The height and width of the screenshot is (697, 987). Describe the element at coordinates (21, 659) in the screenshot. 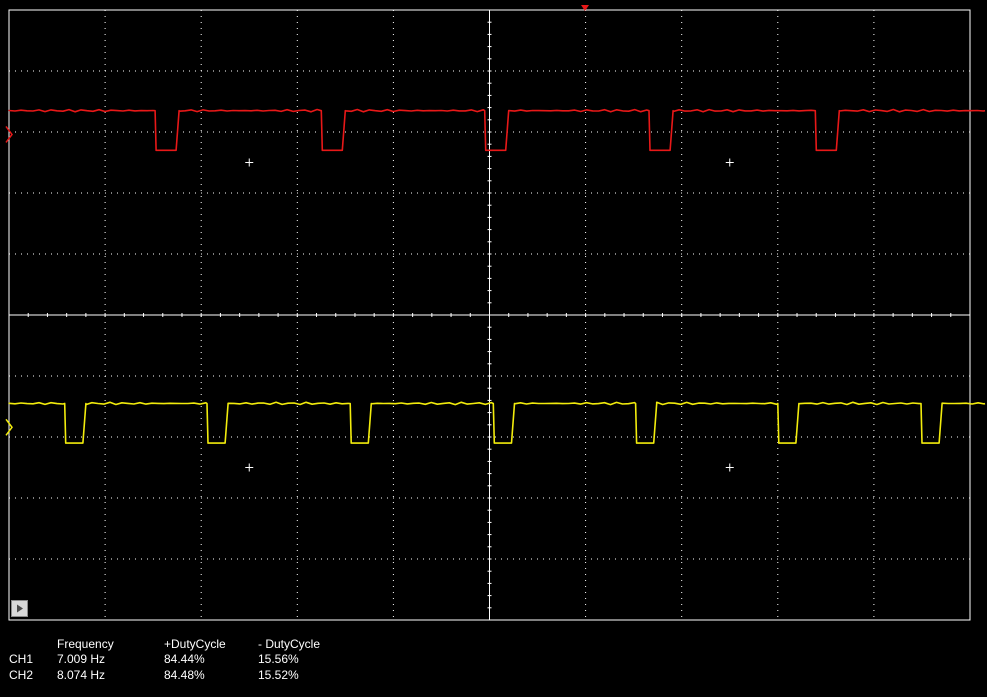

I see `row-channel-label: CH1` at that location.